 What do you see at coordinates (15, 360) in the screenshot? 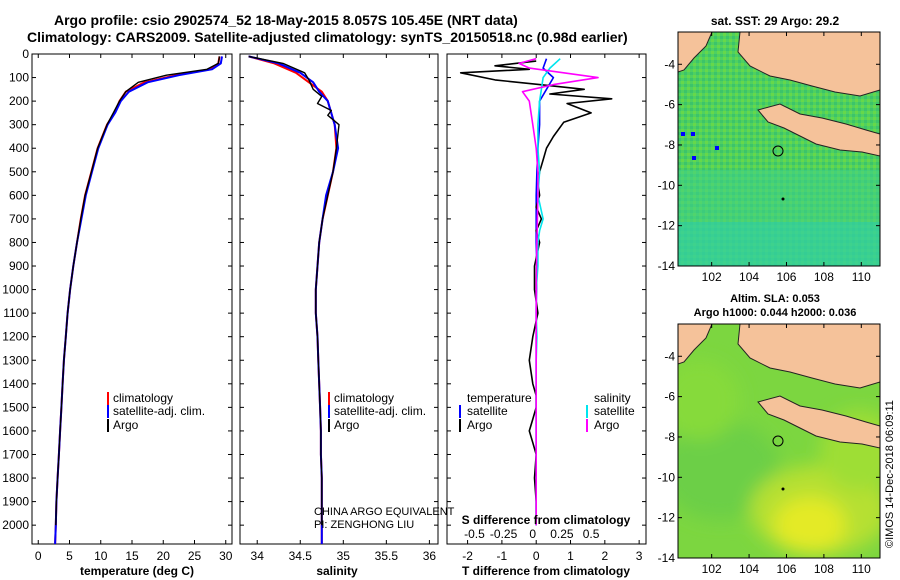
I see `y-tick-label: 1300` at bounding box center [15, 360].